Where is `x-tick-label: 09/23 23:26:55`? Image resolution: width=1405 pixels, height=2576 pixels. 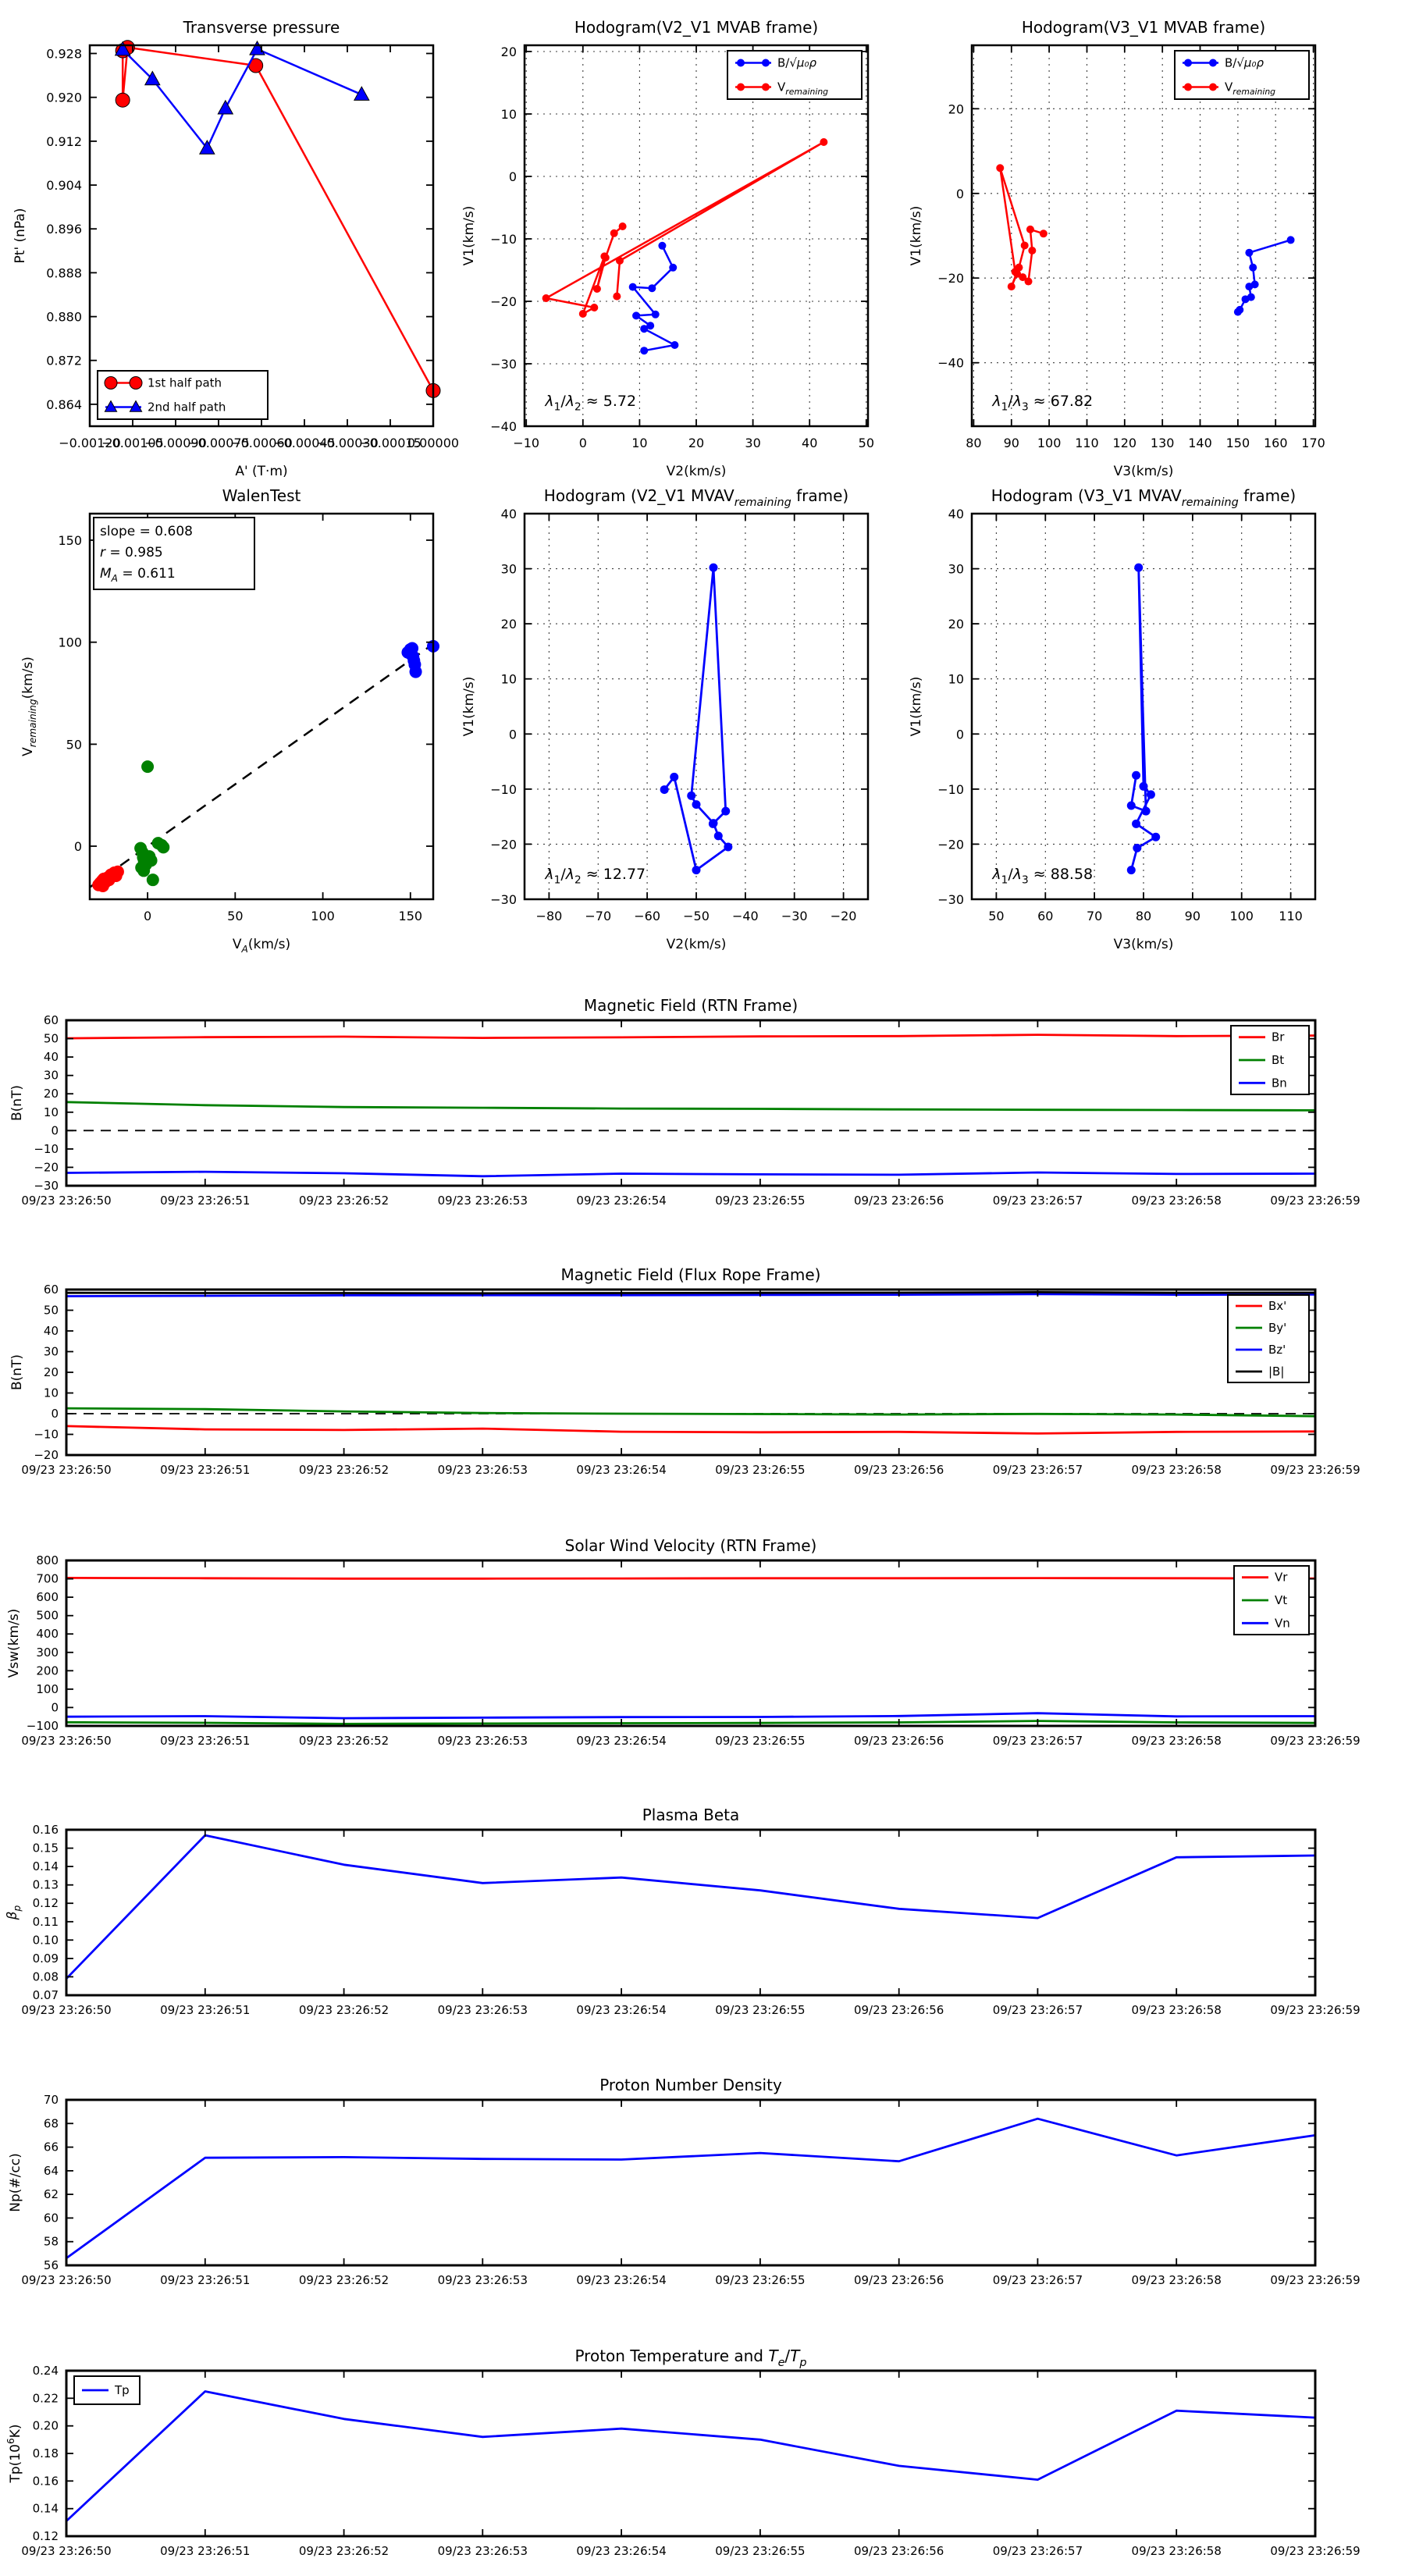
x-tick-label: 09/23 23:26:55 is located at coordinates (760, 1470).